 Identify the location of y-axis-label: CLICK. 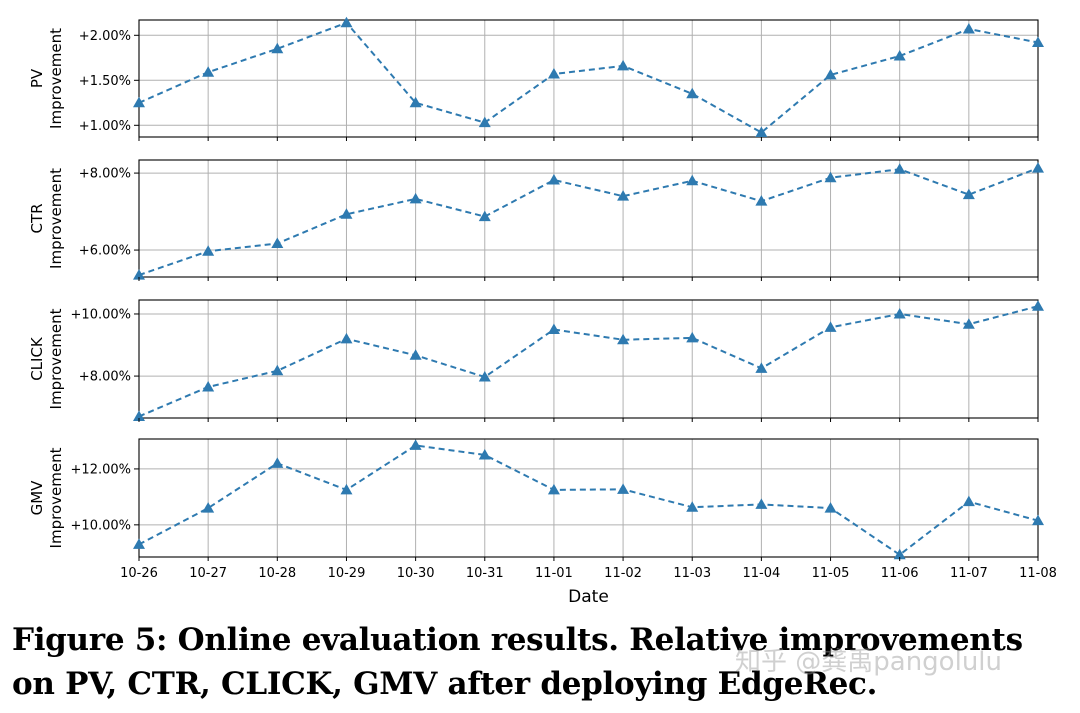
(37, 358).